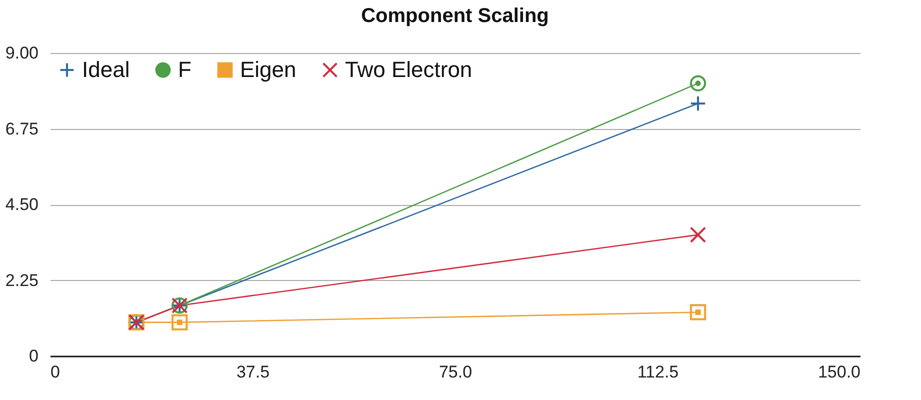 The height and width of the screenshot is (400, 921). I want to click on y-tick-label: 6.75, so click(21, 128).